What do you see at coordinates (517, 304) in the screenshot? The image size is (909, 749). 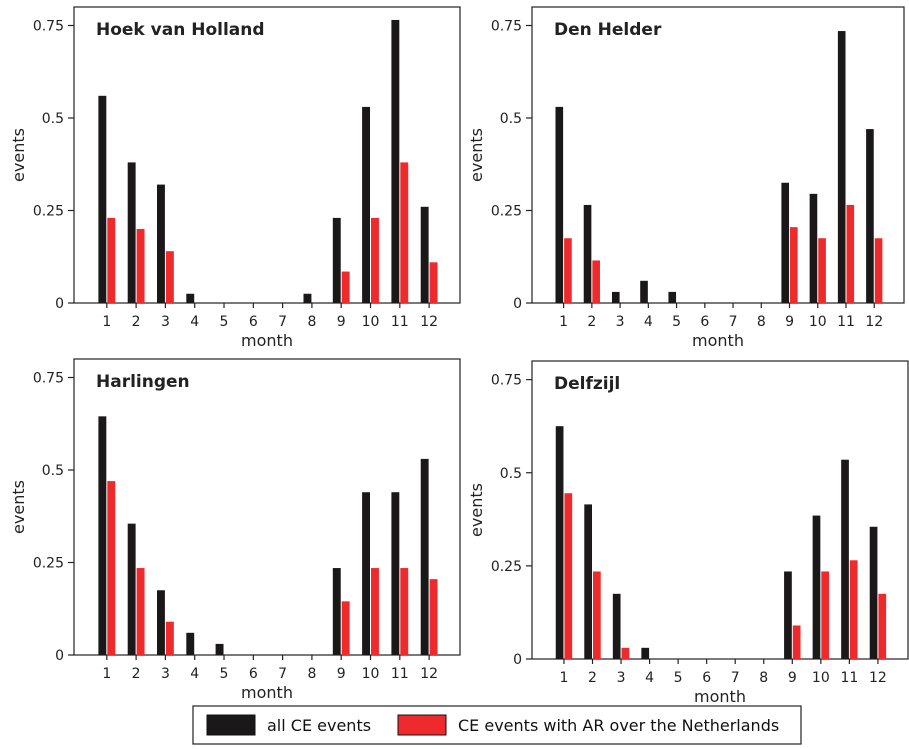 I see `y-tick-label: 0` at bounding box center [517, 304].